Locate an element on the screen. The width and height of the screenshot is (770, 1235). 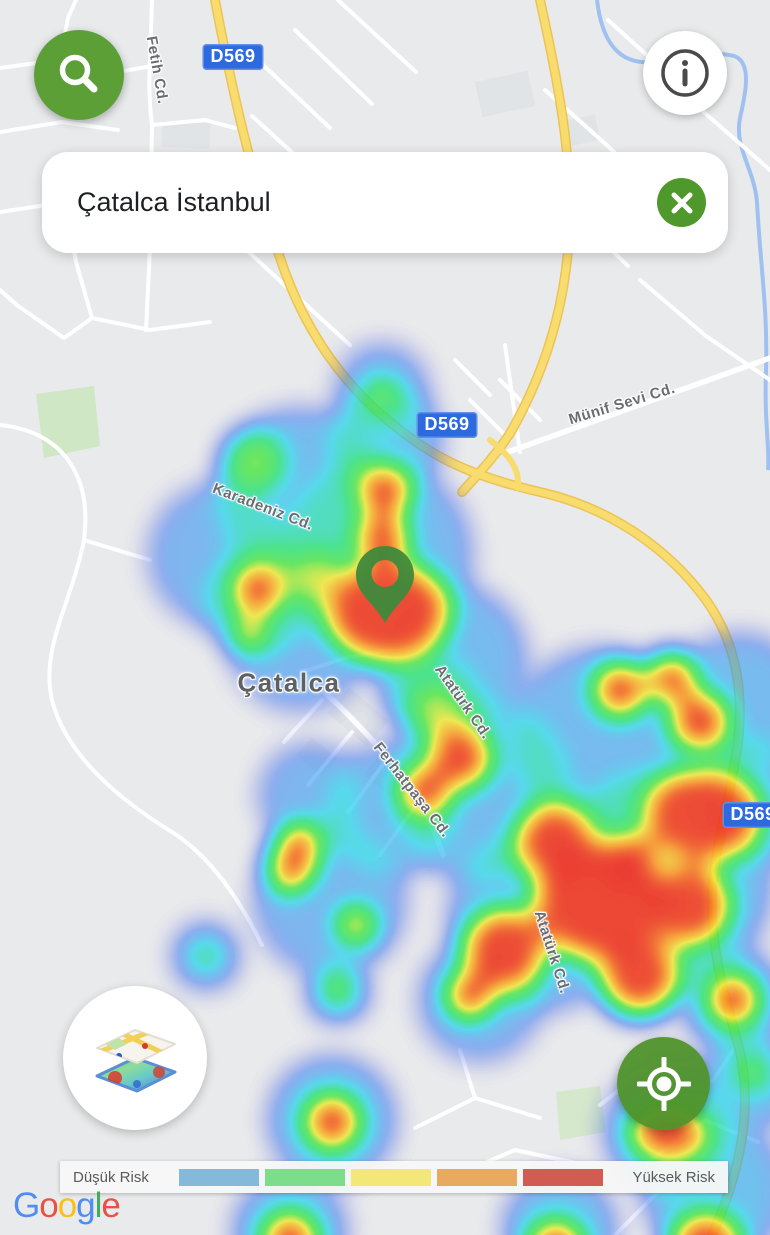
route-badge-d569-top: D569 is located at coordinates (233, 57).